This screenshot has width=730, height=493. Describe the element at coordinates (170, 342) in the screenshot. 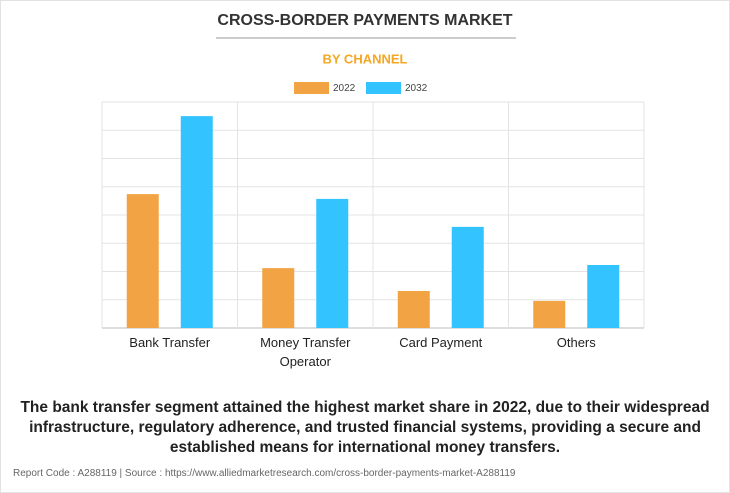

I see `x-tick-label: Bank Transfer` at that location.